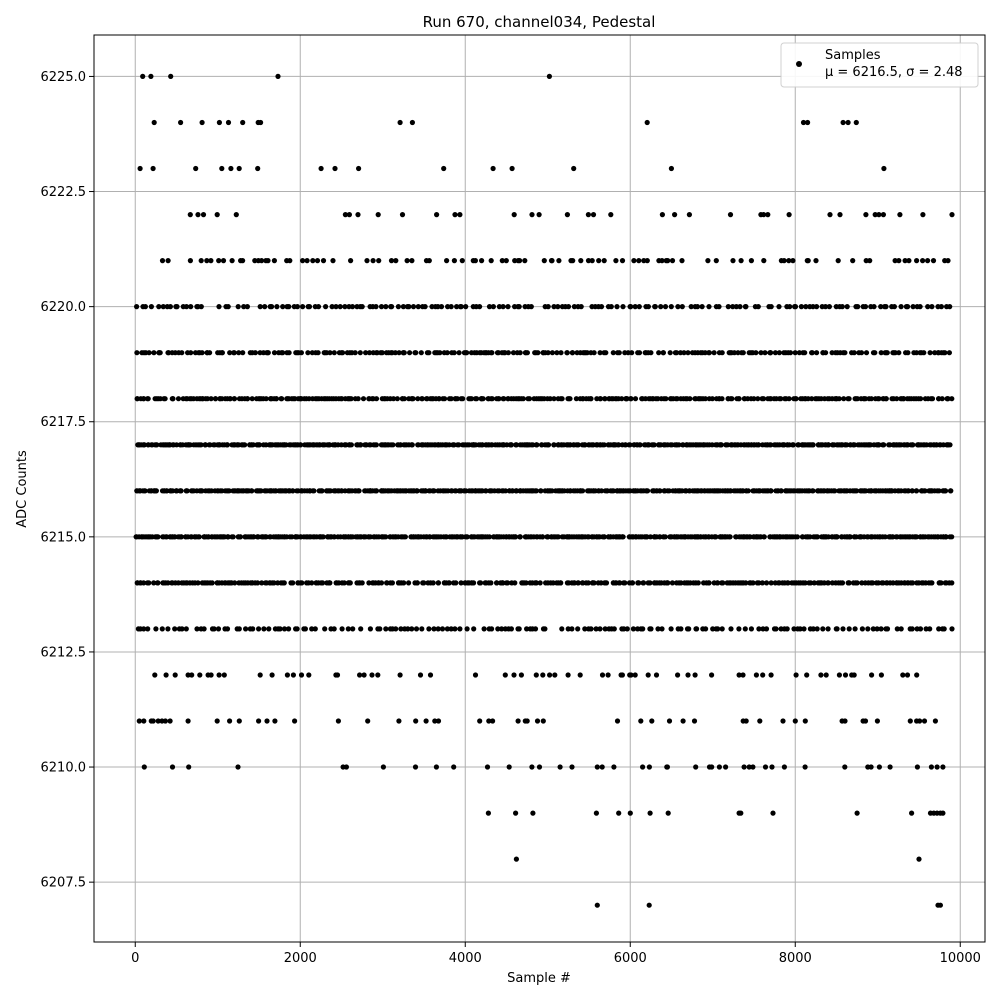  I want to click on y-axis-label: ADC Counts, so click(22, 489).